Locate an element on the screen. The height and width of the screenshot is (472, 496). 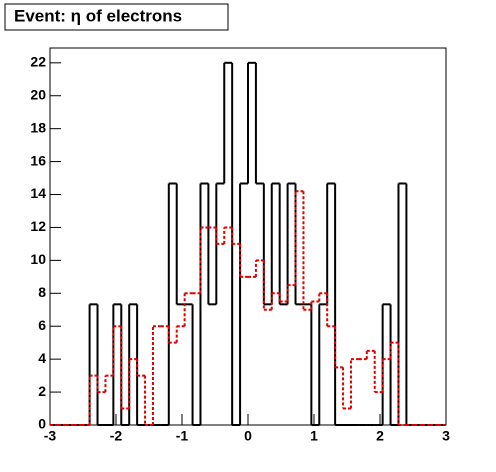
y-tick-label: 2 is located at coordinates (42, 391).